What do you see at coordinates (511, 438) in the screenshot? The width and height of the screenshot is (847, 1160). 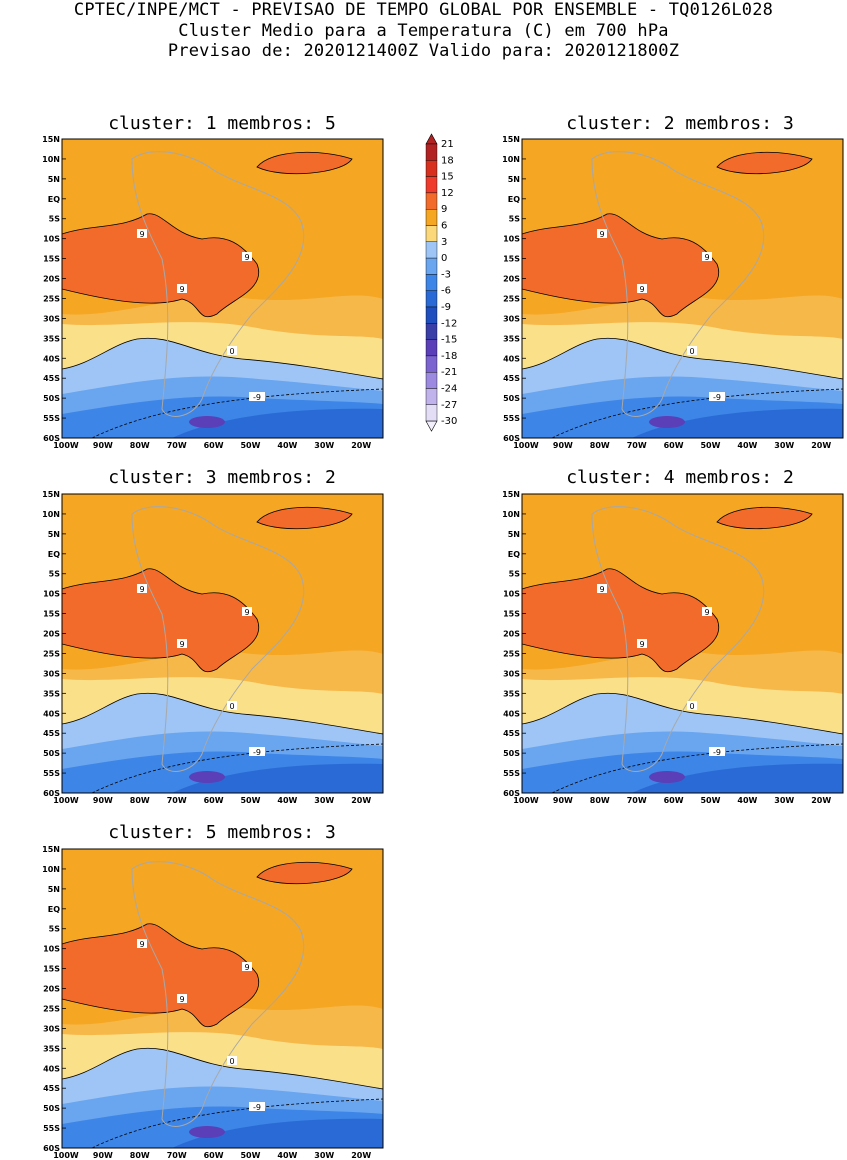 I see `lat-tick-label: 60S` at bounding box center [511, 438].